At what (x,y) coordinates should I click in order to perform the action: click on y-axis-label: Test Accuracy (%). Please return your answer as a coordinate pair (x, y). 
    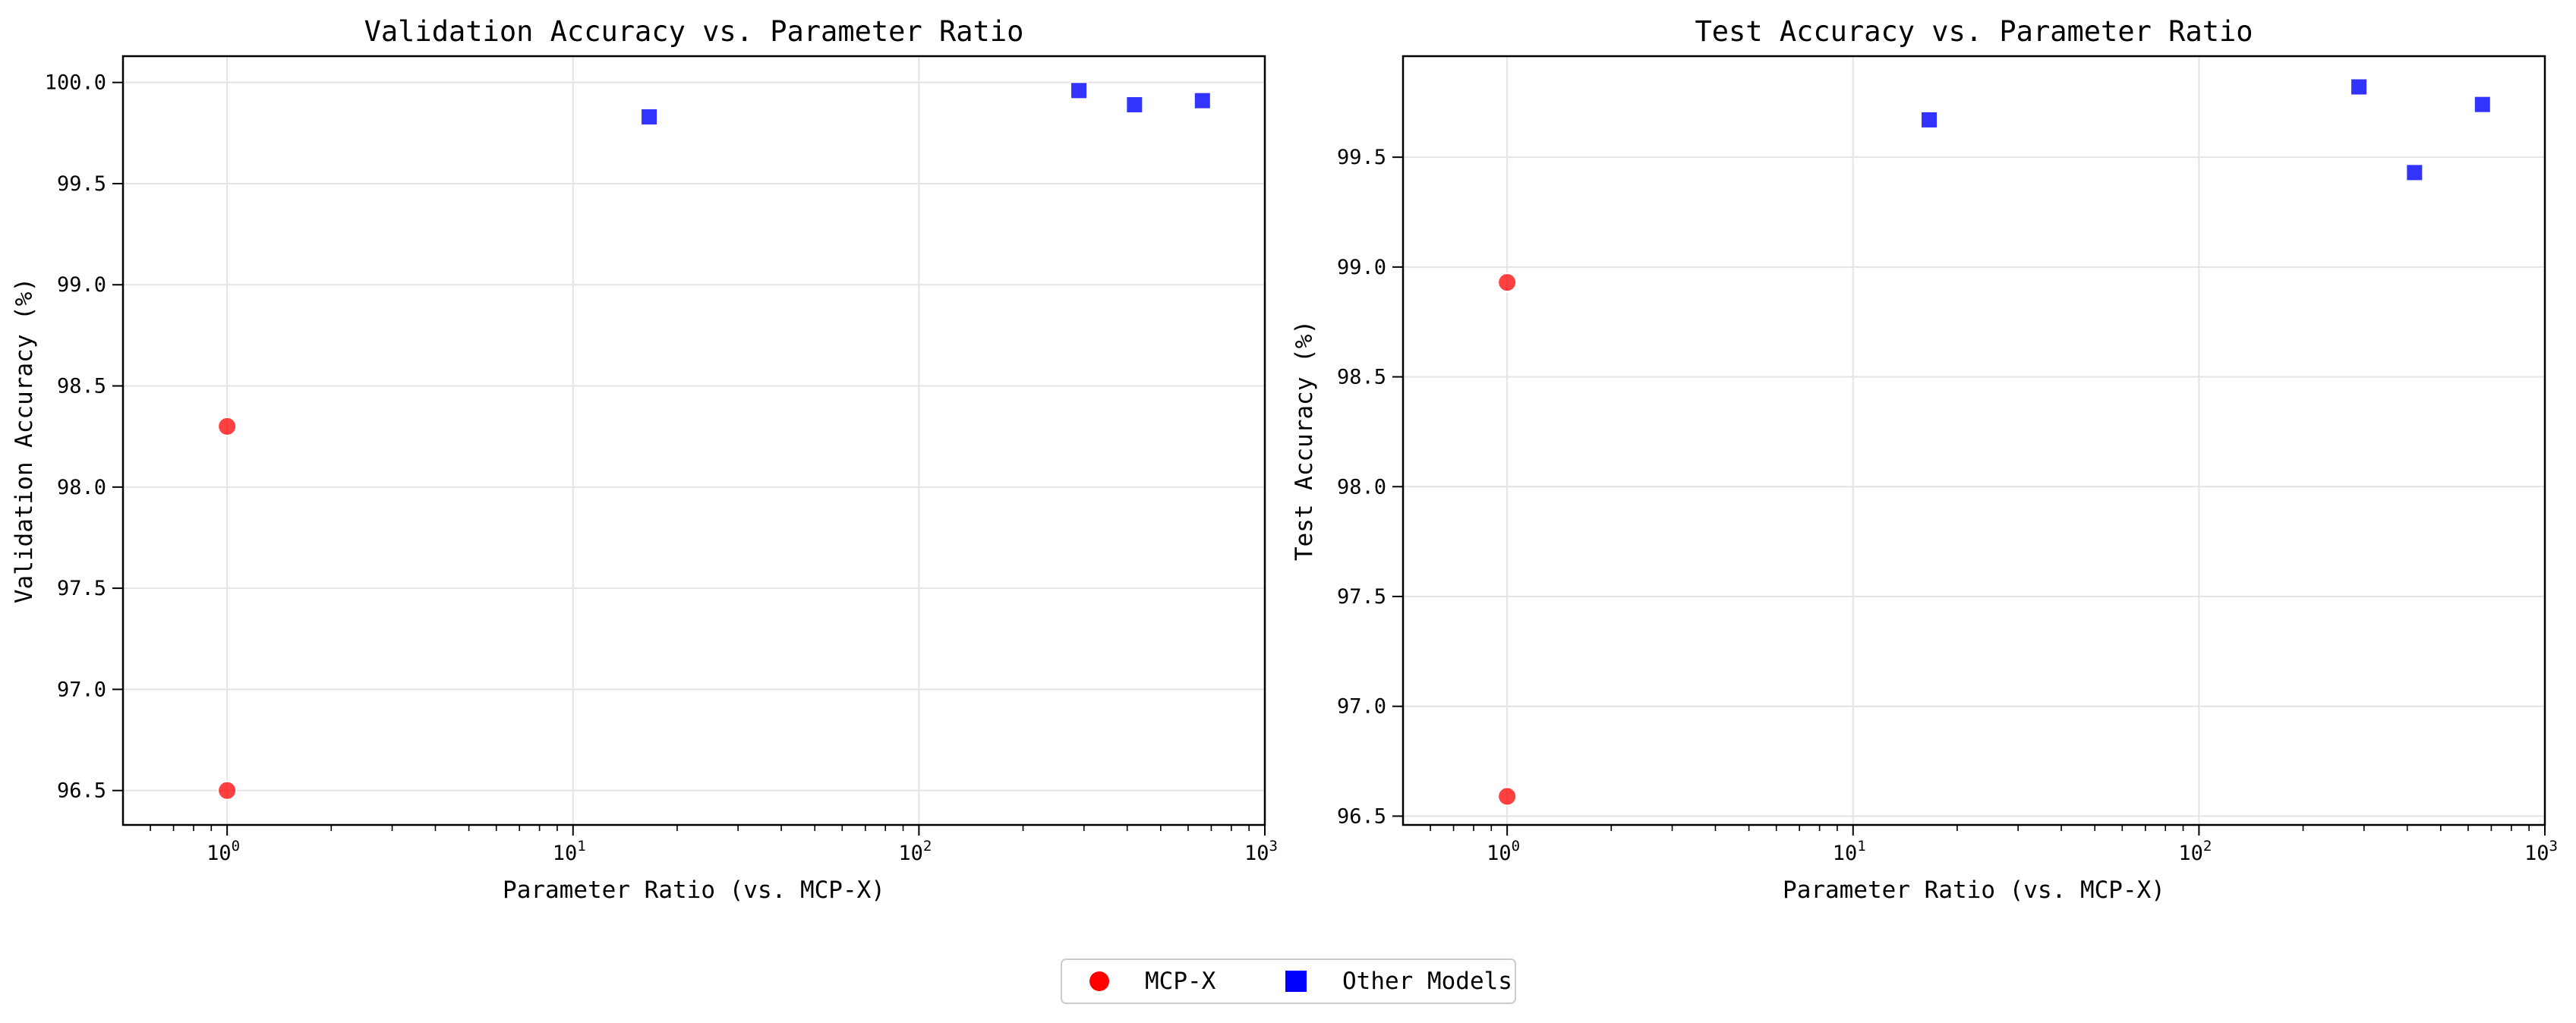
    Looking at the image, I should click on (1304, 440).